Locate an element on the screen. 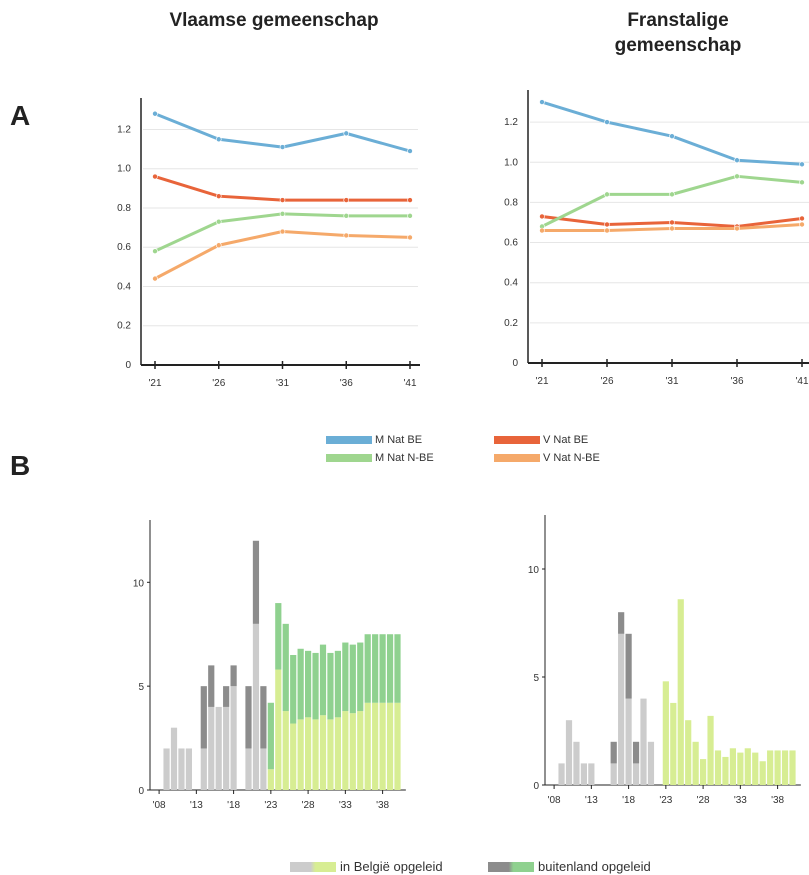 The image size is (809, 875). legend-swatch-v-nbe is located at coordinates (517, 458).